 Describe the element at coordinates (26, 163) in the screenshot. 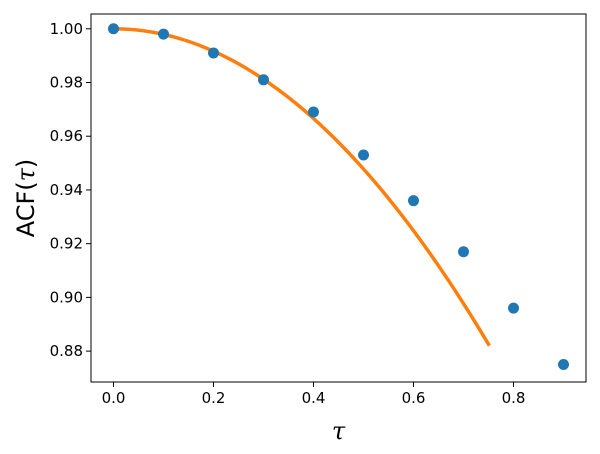

I see `y-axis-label-suffix: )` at that location.